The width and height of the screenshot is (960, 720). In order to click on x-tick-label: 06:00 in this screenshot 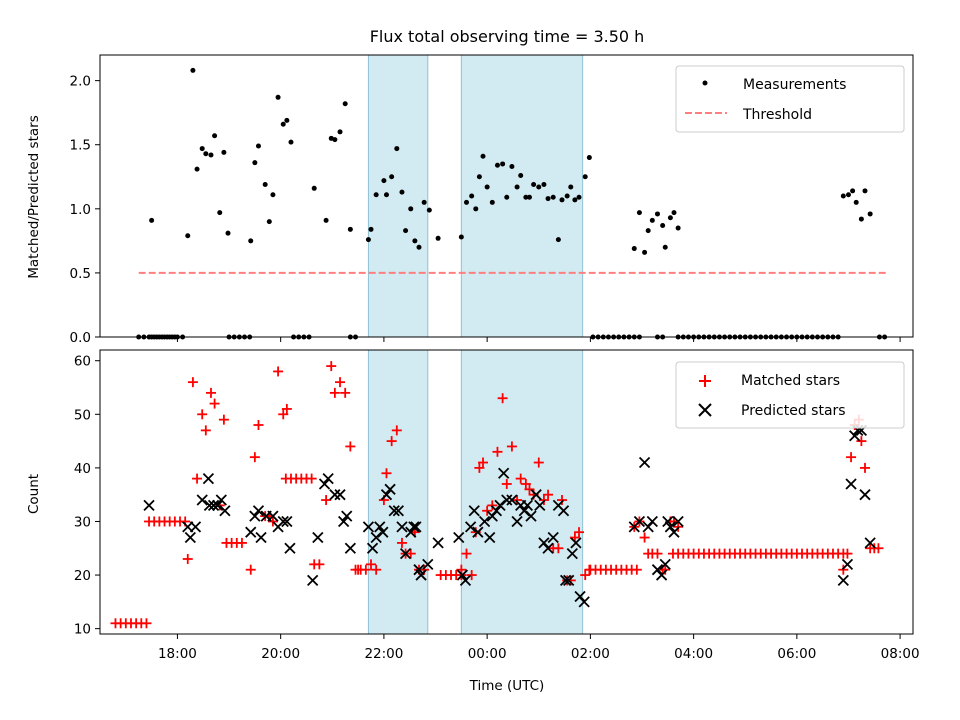, I will do `click(796, 654)`.